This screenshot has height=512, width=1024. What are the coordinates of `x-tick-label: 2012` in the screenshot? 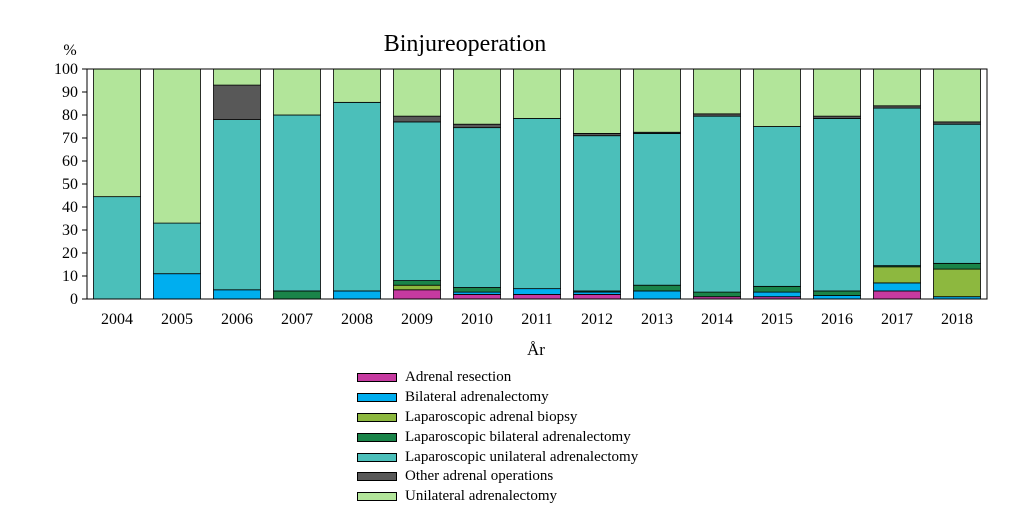 It's located at (597, 319).